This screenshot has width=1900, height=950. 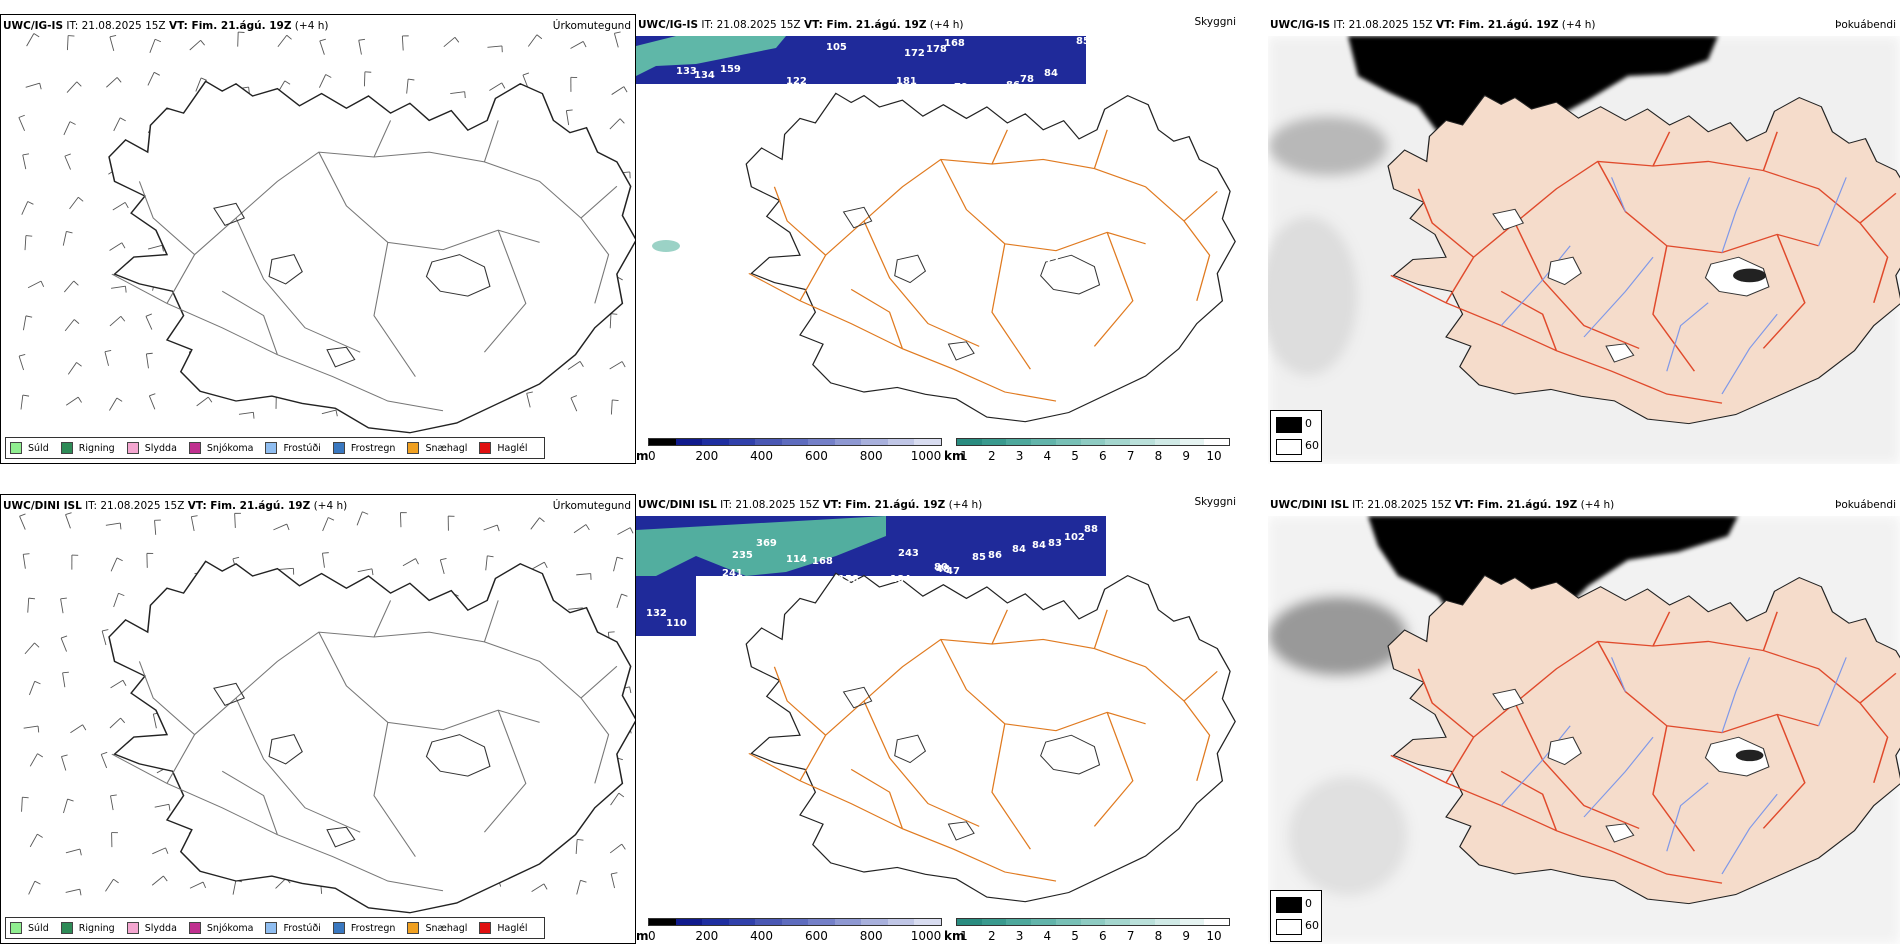 I want to click on cloud-base-label: 105, so click(x=836, y=47).